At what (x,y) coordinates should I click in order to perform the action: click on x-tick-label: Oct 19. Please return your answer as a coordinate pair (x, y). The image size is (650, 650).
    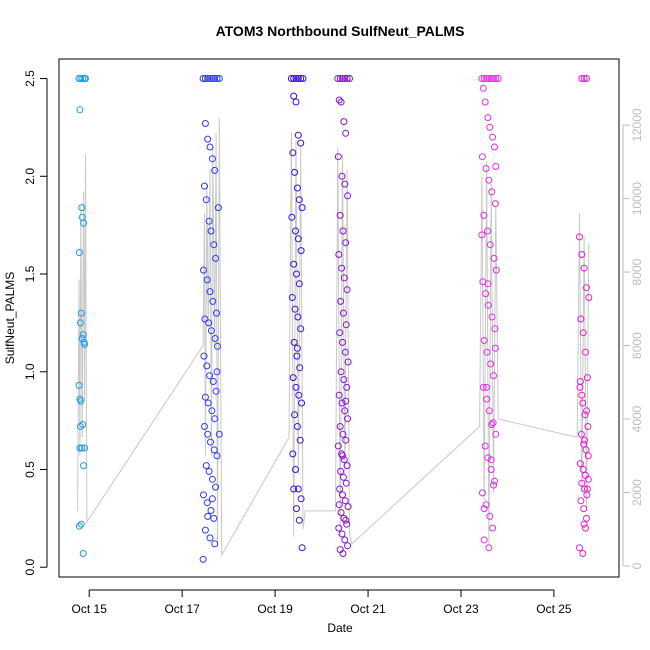
    Looking at the image, I should click on (275, 609).